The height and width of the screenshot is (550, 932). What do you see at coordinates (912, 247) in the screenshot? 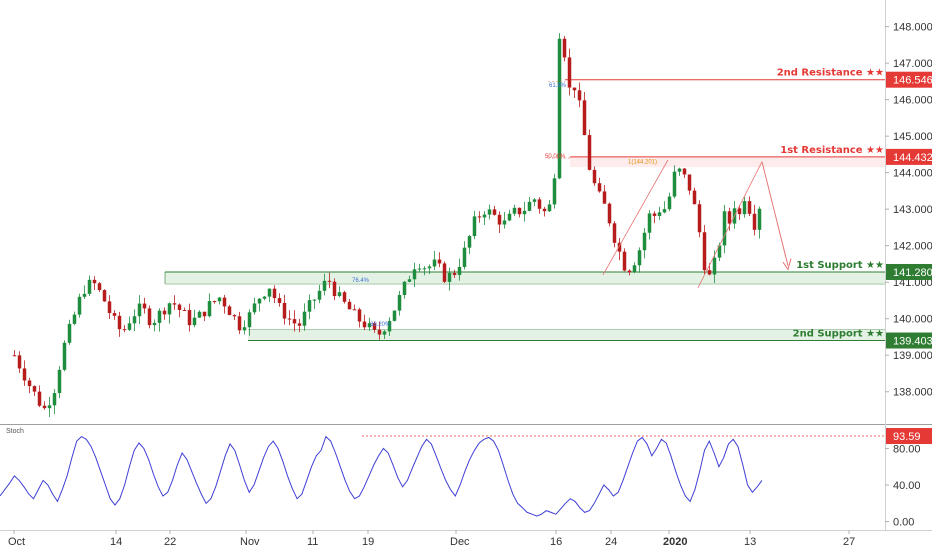
I see `price-tick-label: 142.000` at bounding box center [912, 247].